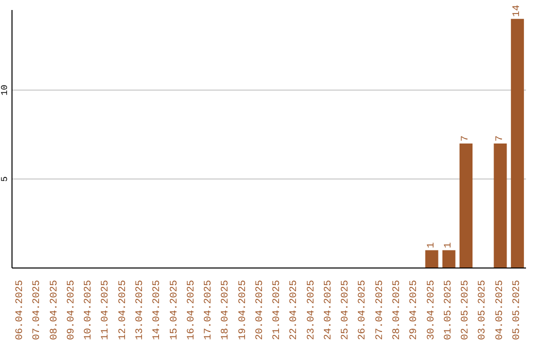 The width and height of the screenshot is (540, 340). What do you see at coordinates (123, 310) in the screenshot?
I see `x-tick-label: 12.04.2025` at bounding box center [123, 310].